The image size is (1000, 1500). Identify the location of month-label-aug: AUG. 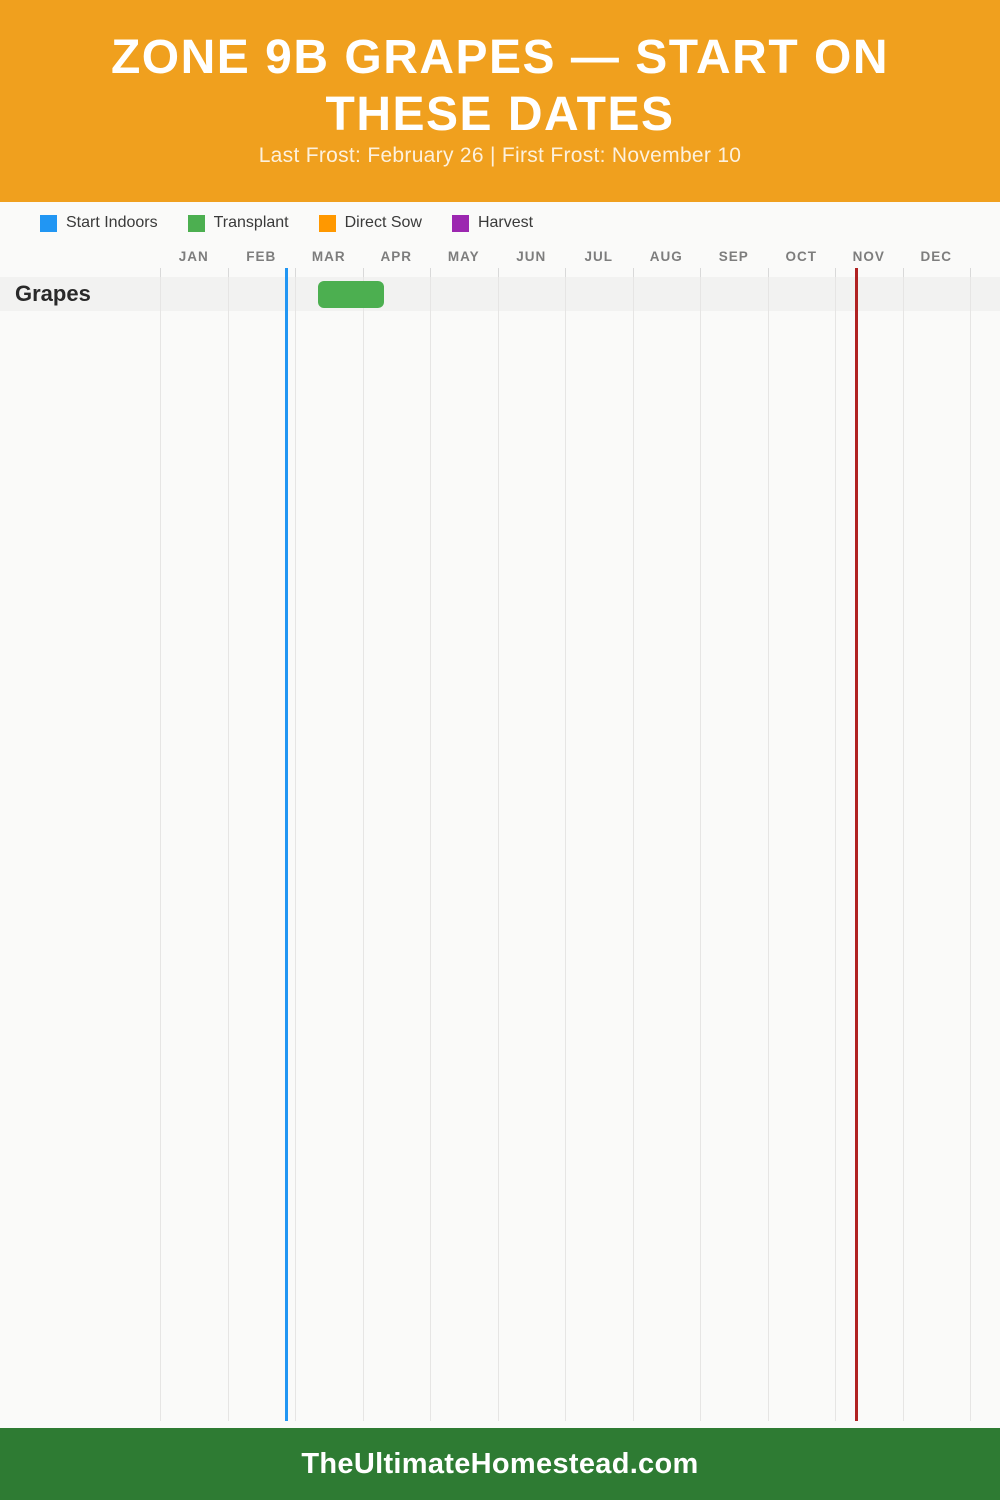
(666, 256).